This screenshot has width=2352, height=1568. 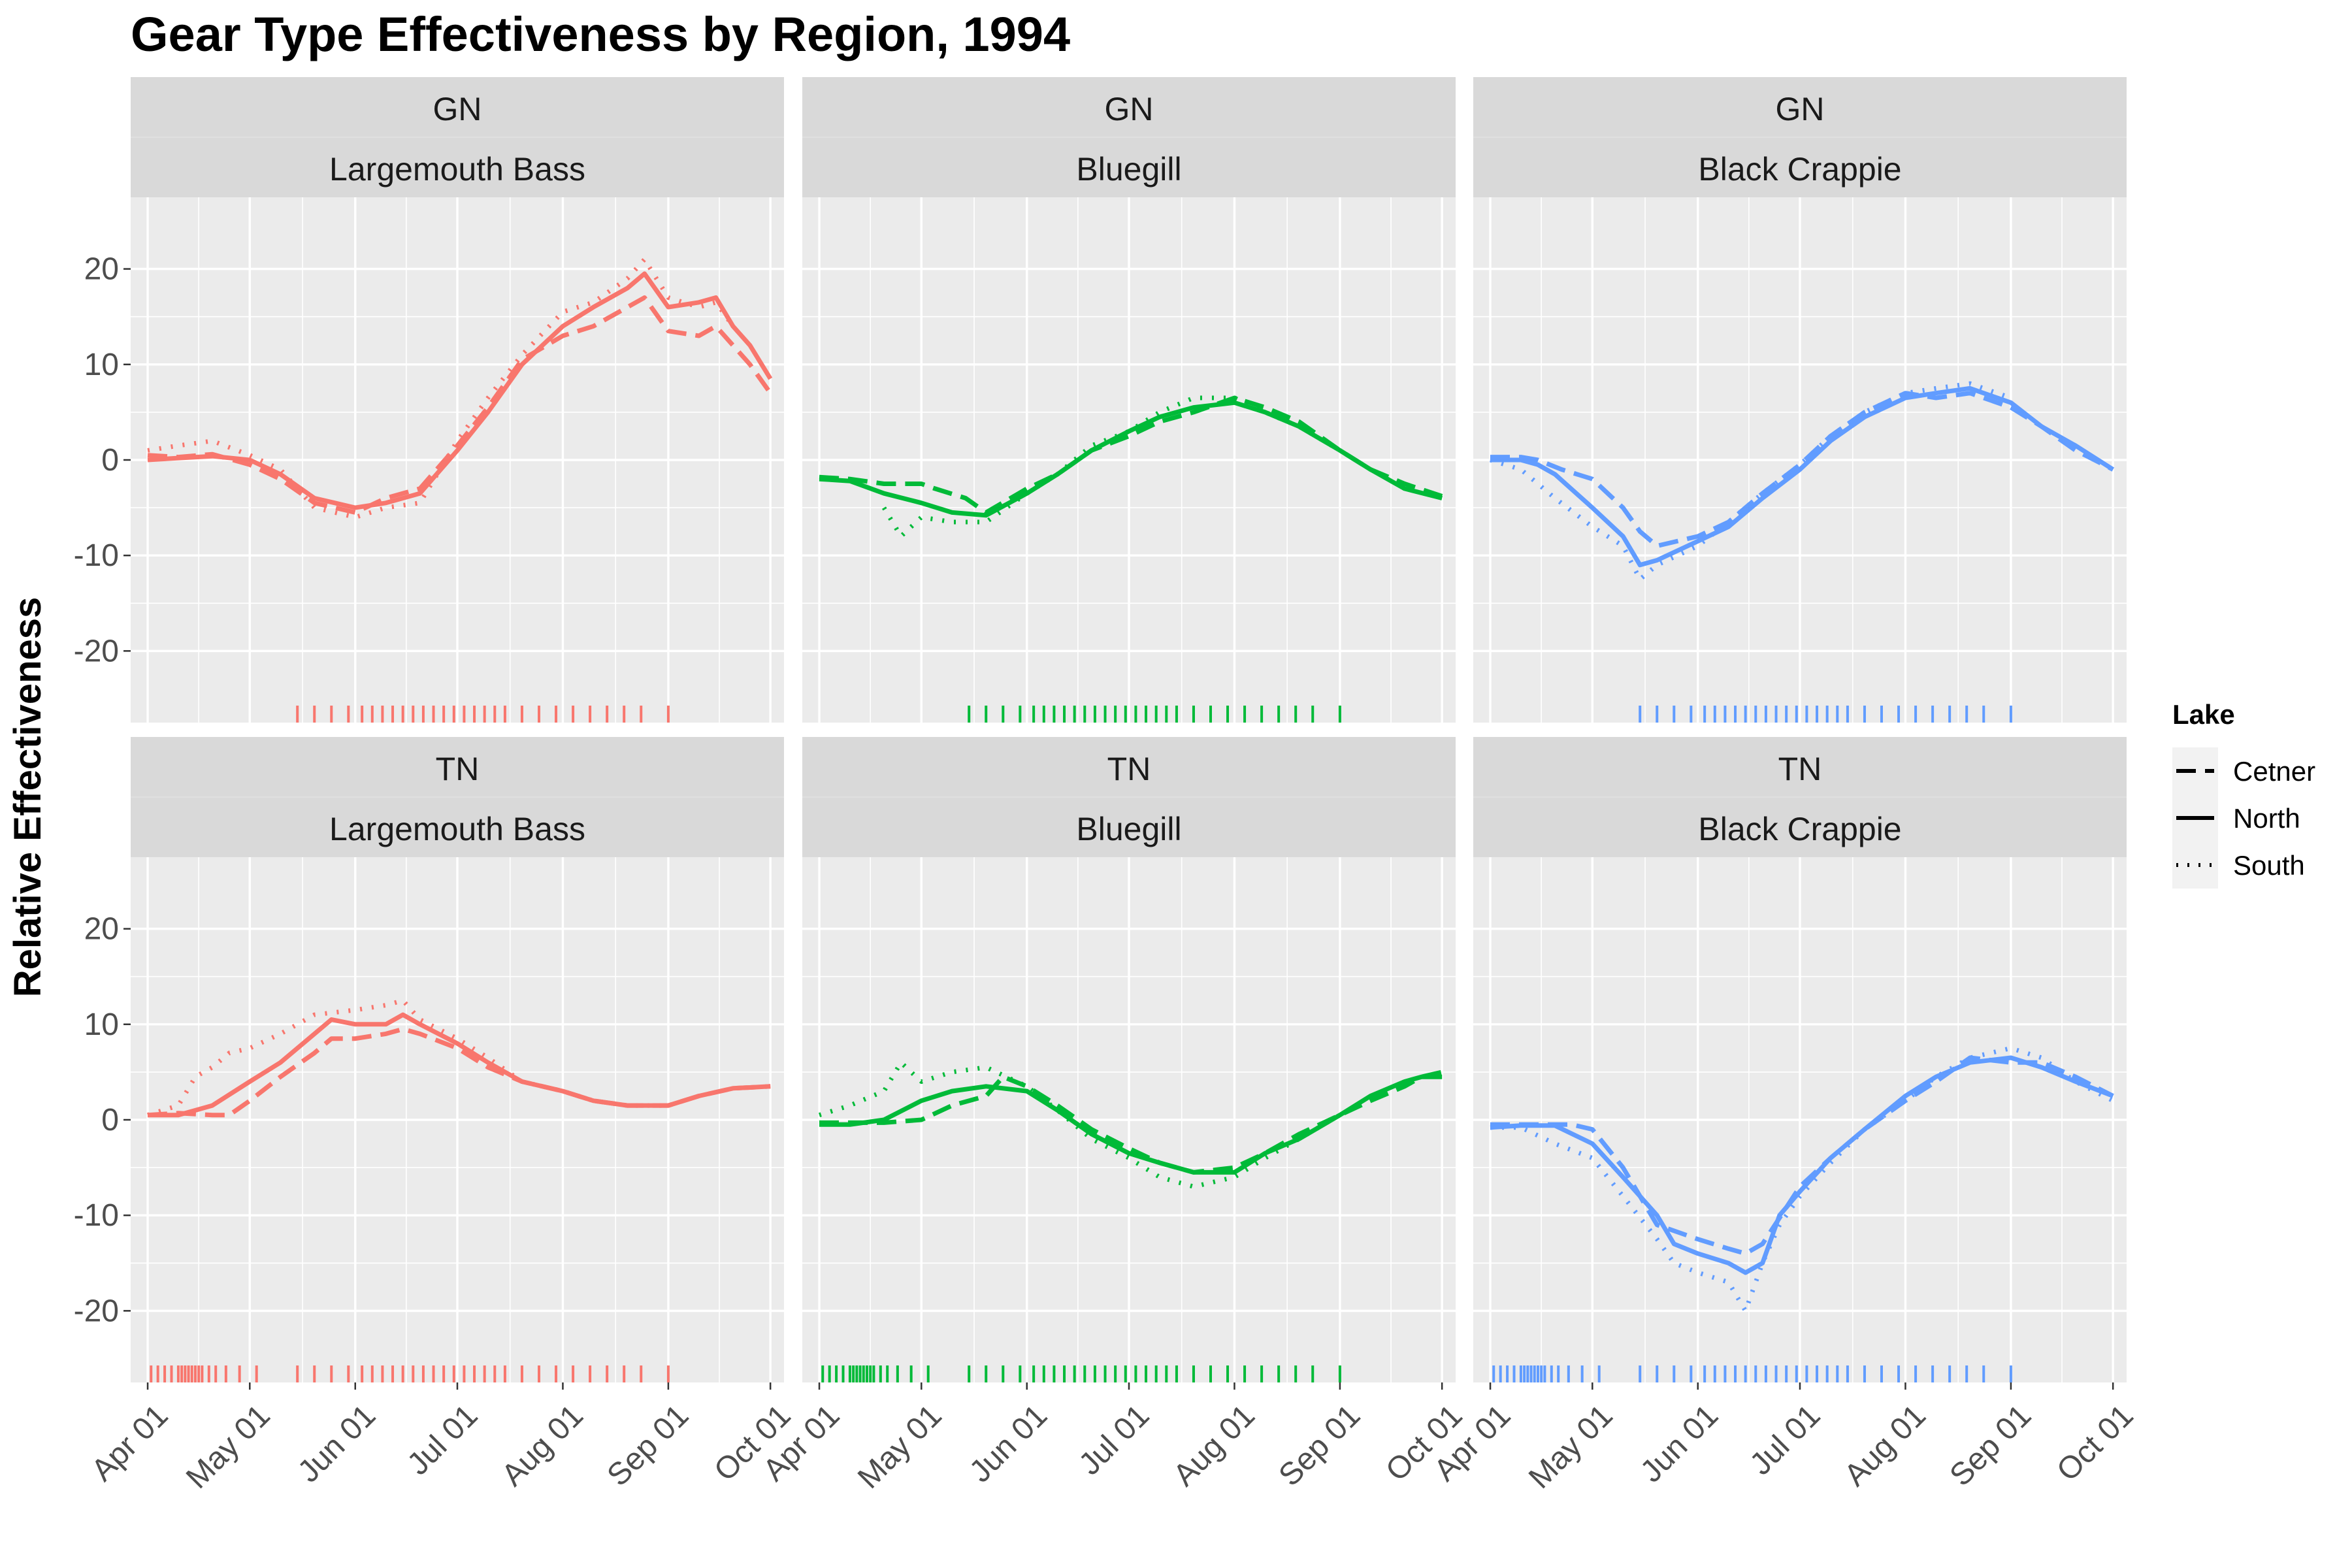 I want to click on panel-gn-bluegill: GN Bluegill, so click(x=1129, y=400).